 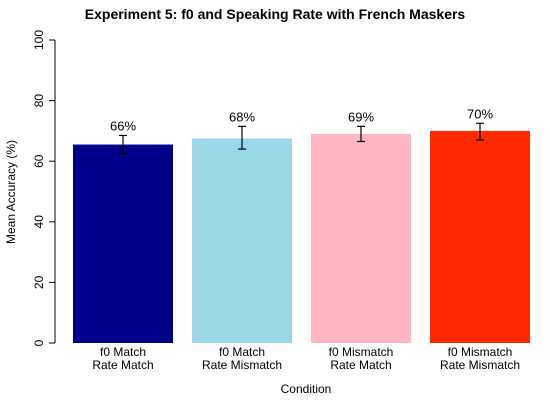 I want to click on data-labels: 66% 68% 69% 70%, so click(x=301, y=119).